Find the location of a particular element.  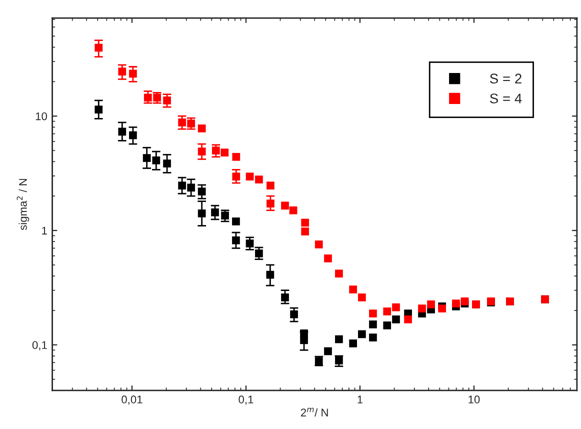

legend-label: S = 2 is located at coordinates (506, 79).